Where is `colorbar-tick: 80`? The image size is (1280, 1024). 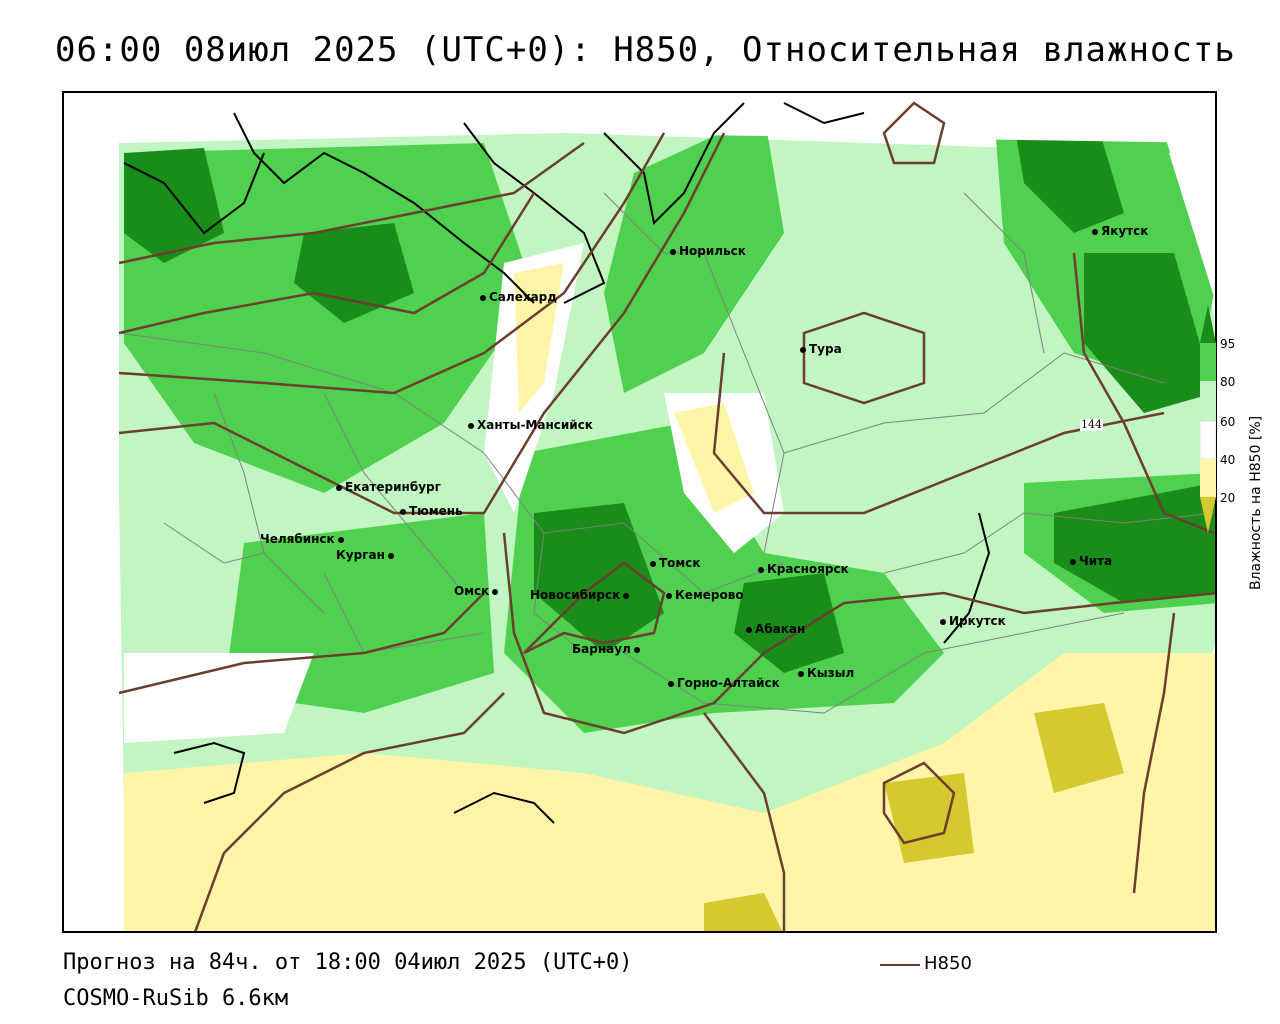
colorbar-tick: 80 is located at coordinates (1228, 382).